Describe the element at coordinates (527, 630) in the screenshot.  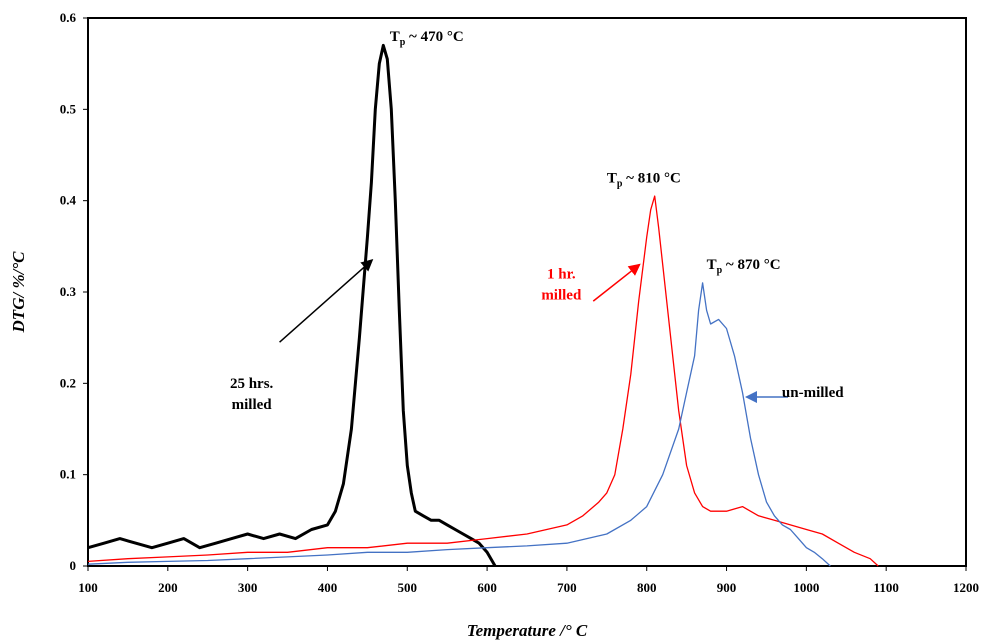
I see `x-axis-title: Temperature /° C` at that location.